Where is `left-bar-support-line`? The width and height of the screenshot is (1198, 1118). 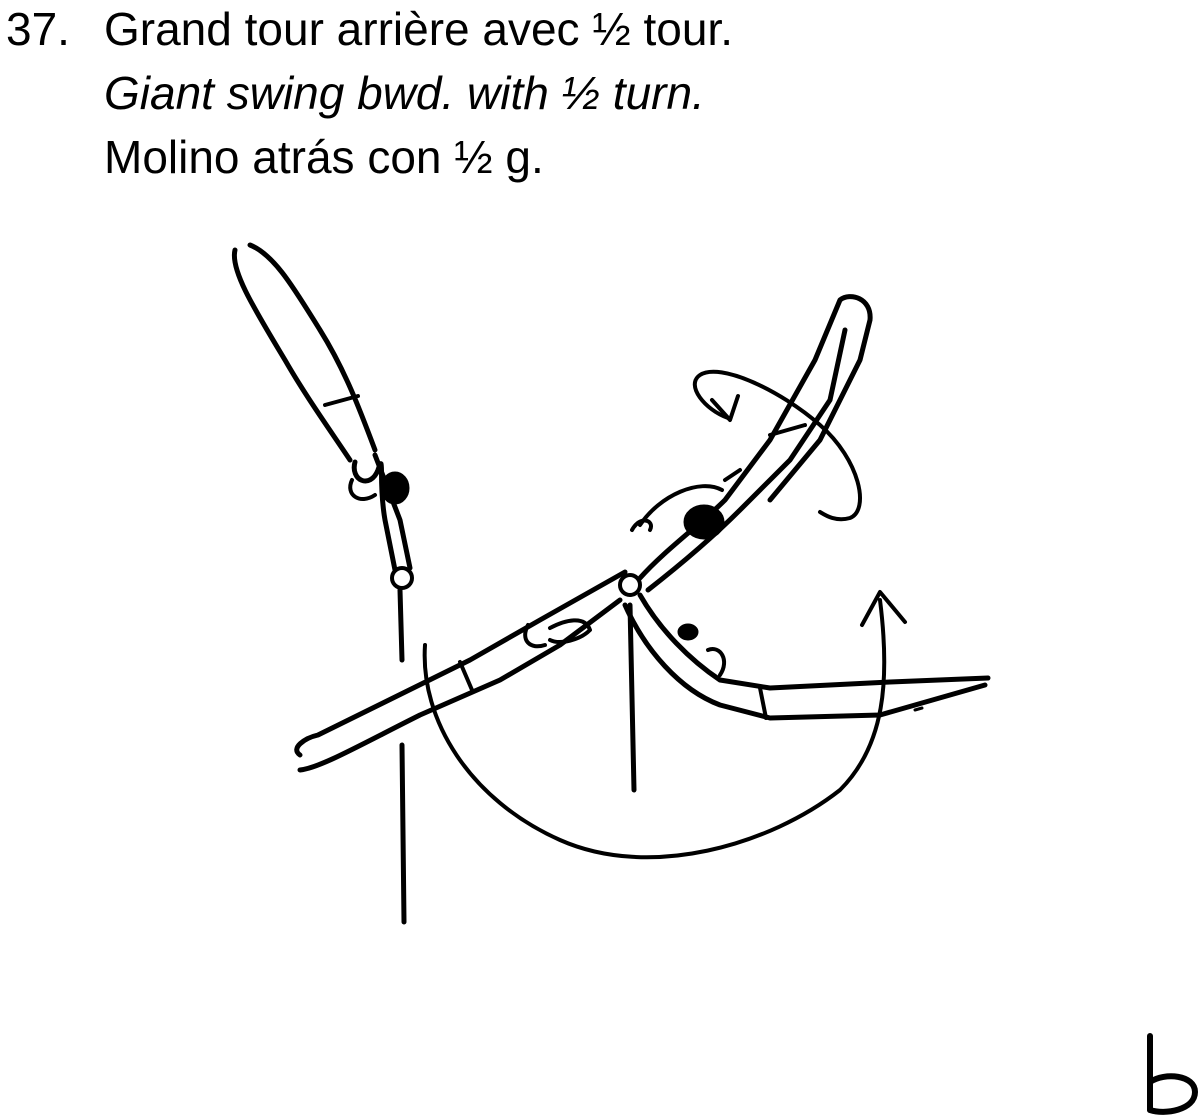 left-bar-support-line is located at coordinates (402, 756).